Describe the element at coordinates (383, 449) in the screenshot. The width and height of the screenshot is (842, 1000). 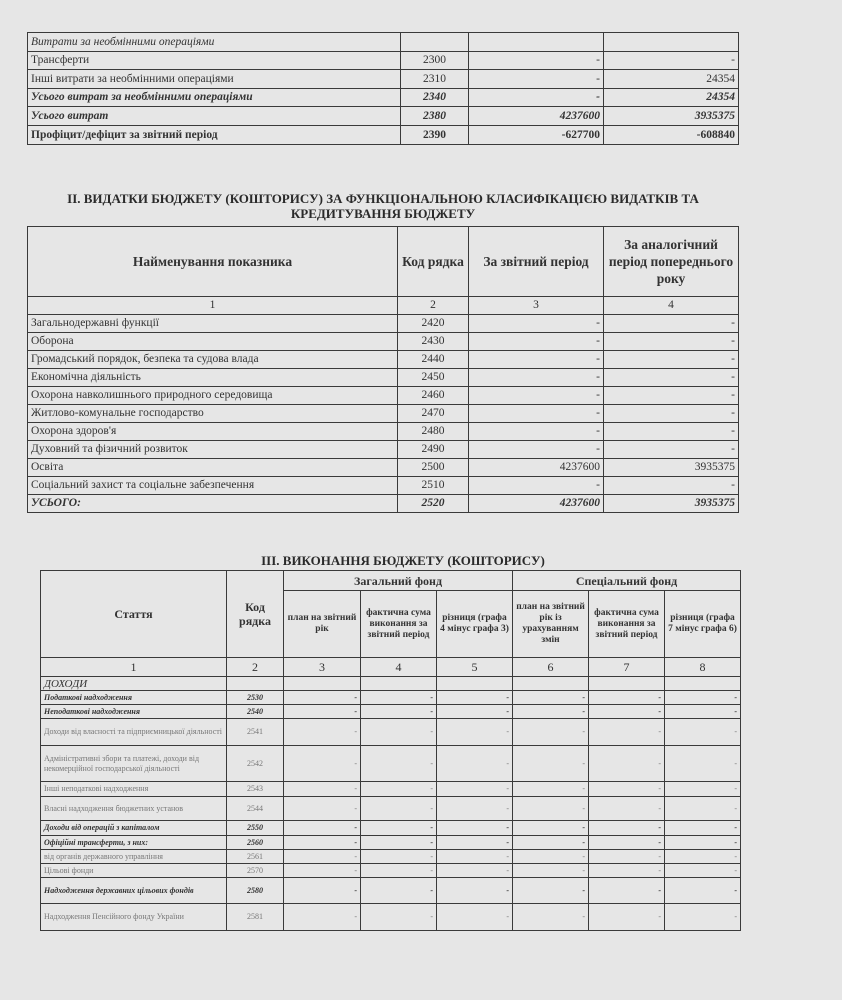
I see `table-row: Духовний та фізичний розвиток 2490- -` at that location.